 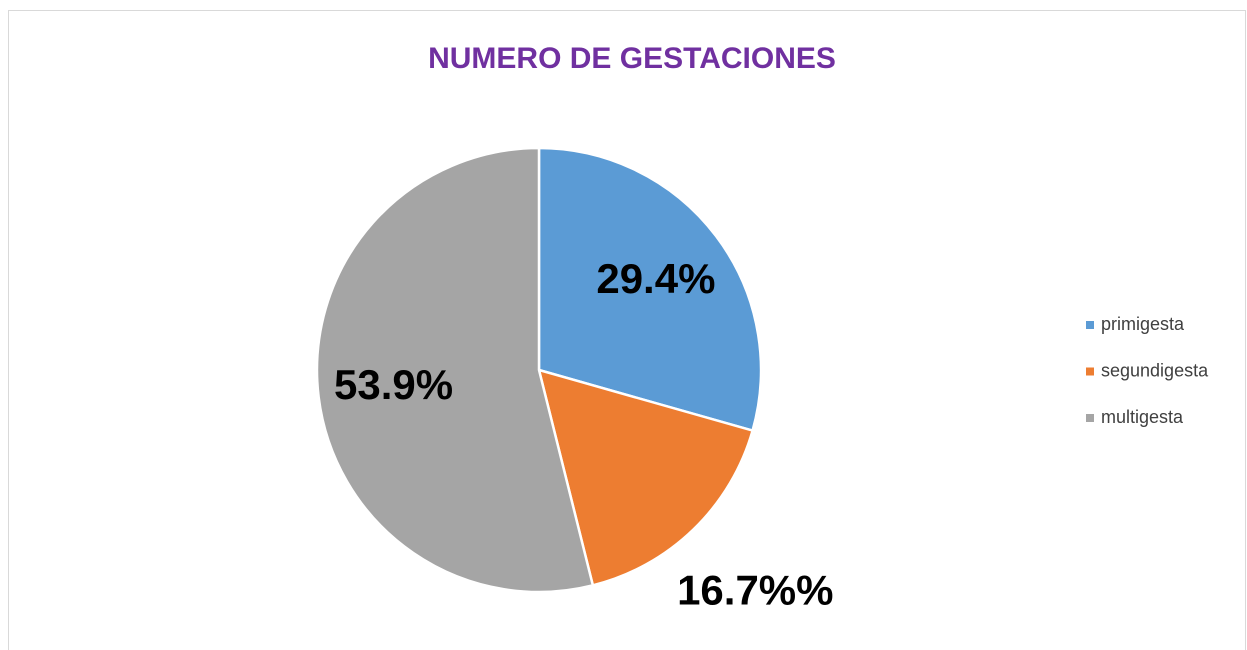 What do you see at coordinates (755, 589) in the screenshot?
I see `data-label: 16.7%%` at bounding box center [755, 589].